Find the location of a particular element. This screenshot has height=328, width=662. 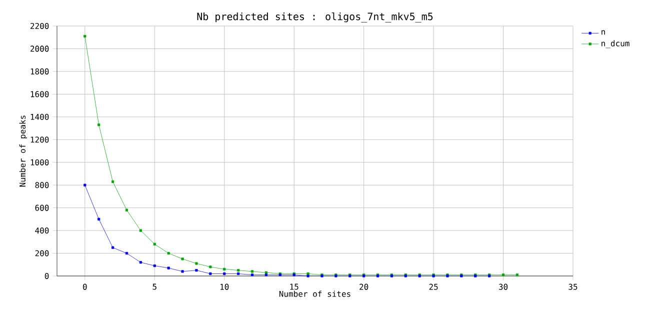

x-tick-label: 10 is located at coordinates (224, 287).